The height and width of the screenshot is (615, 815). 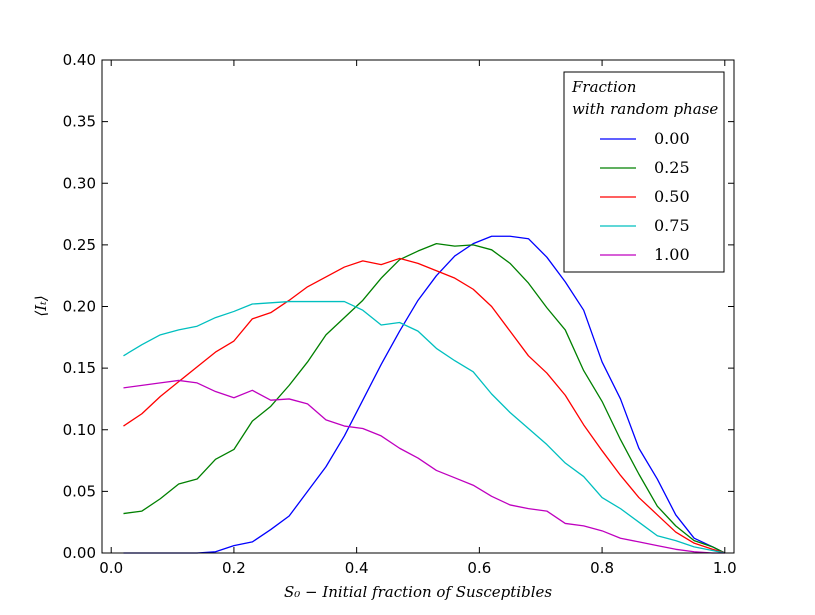 What do you see at coordinates (672, 254) in the screenshot?
I see `legend-label-1.00: 1.00` at bounding box center [672, 254].